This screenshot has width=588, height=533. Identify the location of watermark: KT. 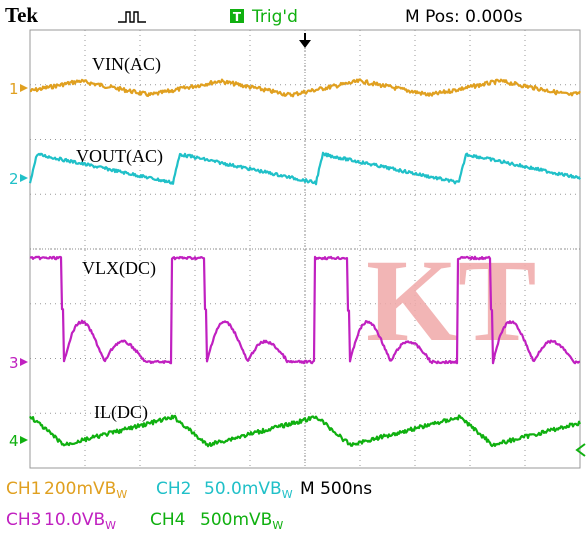
(451, 300).